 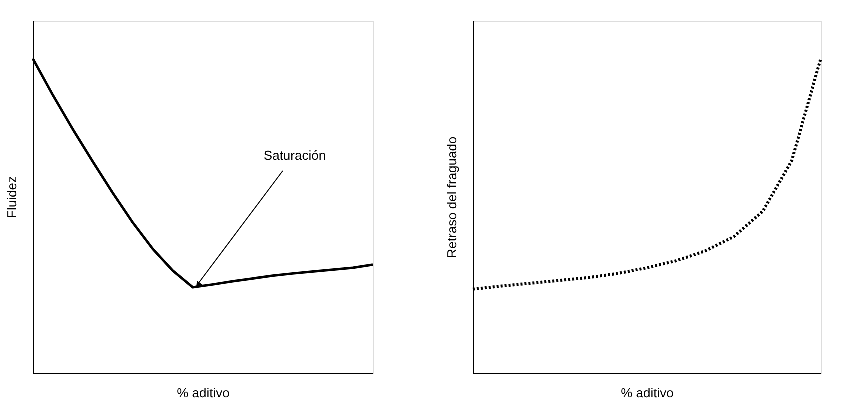 What do you see at coordinates (295, 155) in the screenshot?
I see `annotation: Saturación` at bounding box center [295, 155].